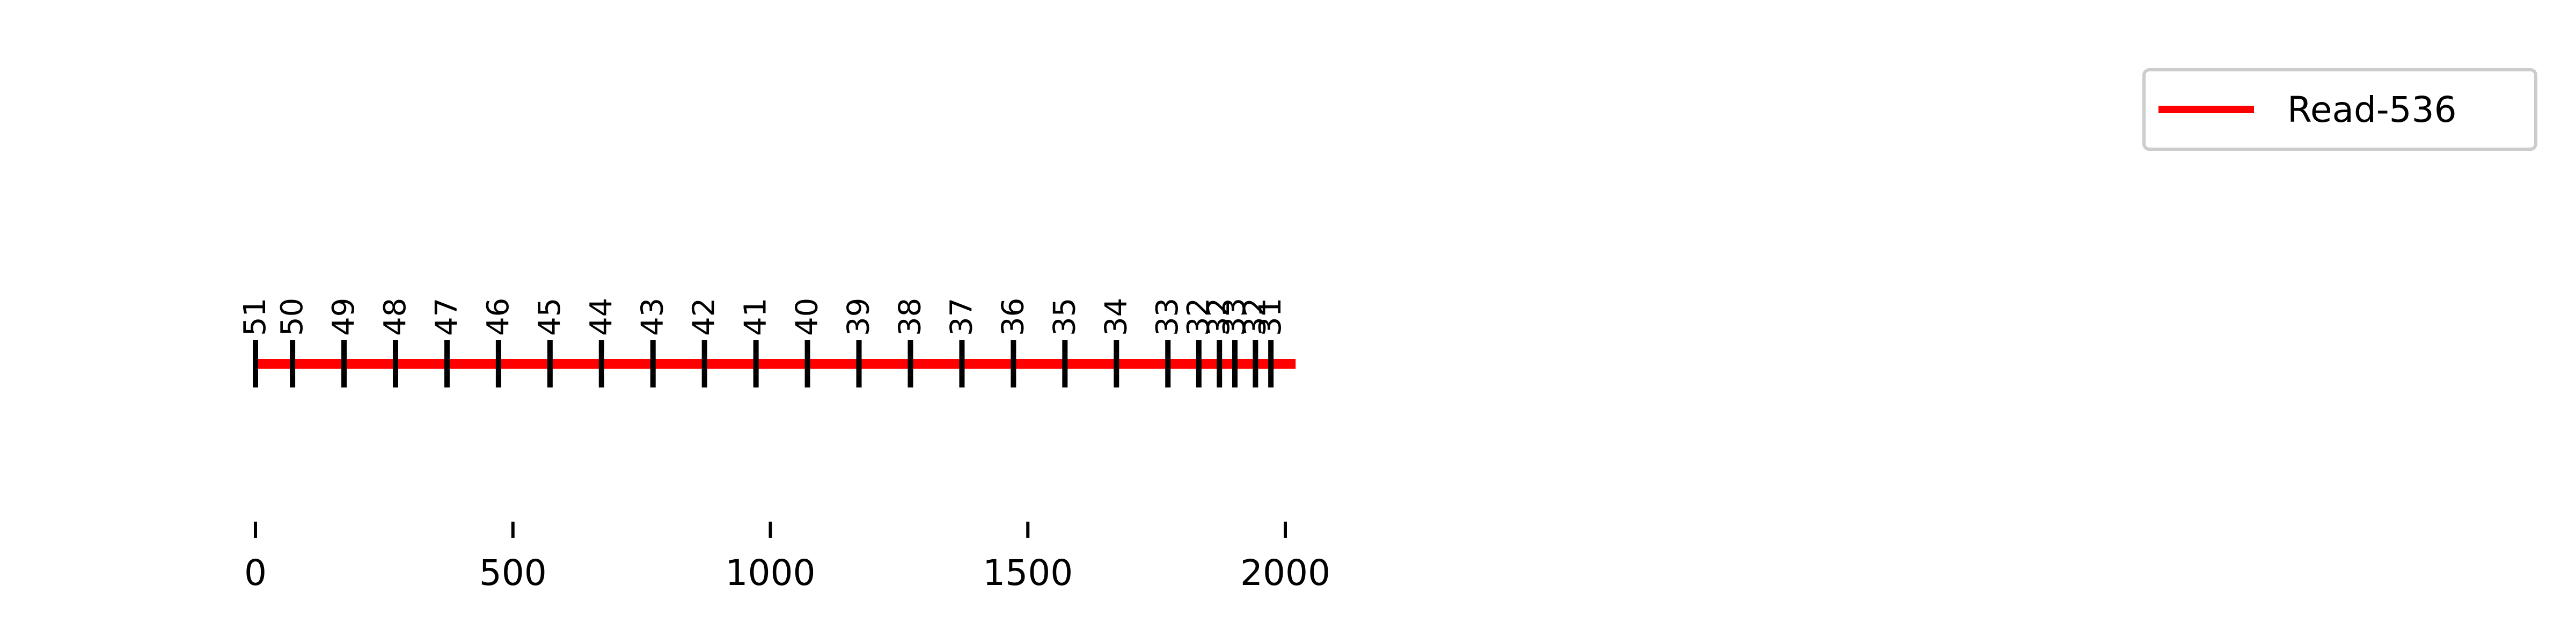  I want to click on position-label: 34, so click(1116, 317).